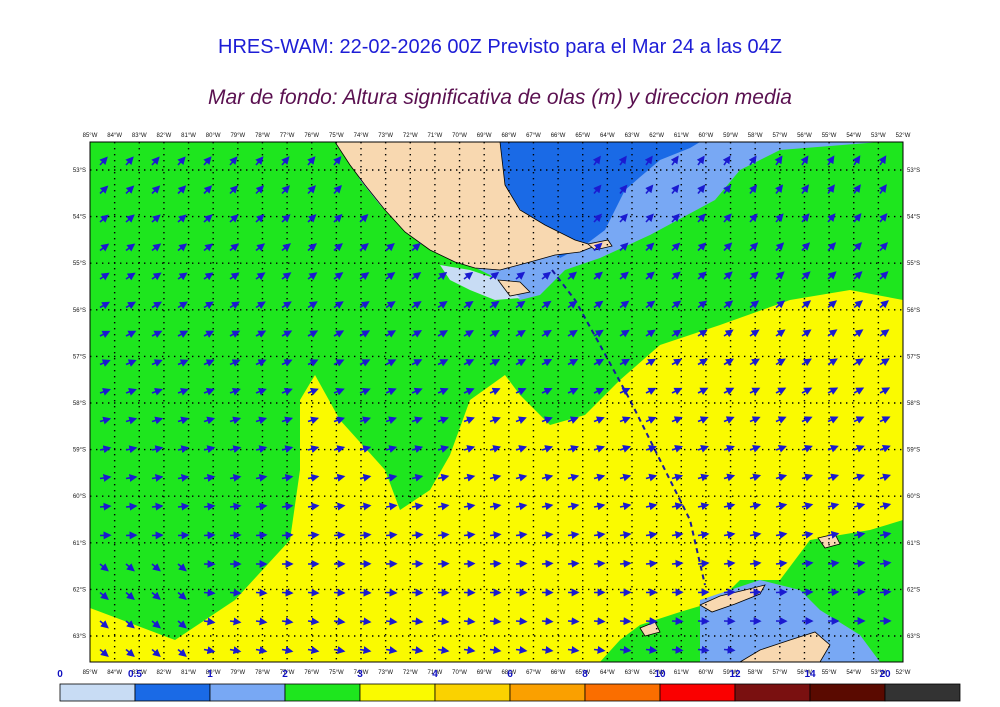  I want to click on colorbar-label: 14, so click(810, 674).